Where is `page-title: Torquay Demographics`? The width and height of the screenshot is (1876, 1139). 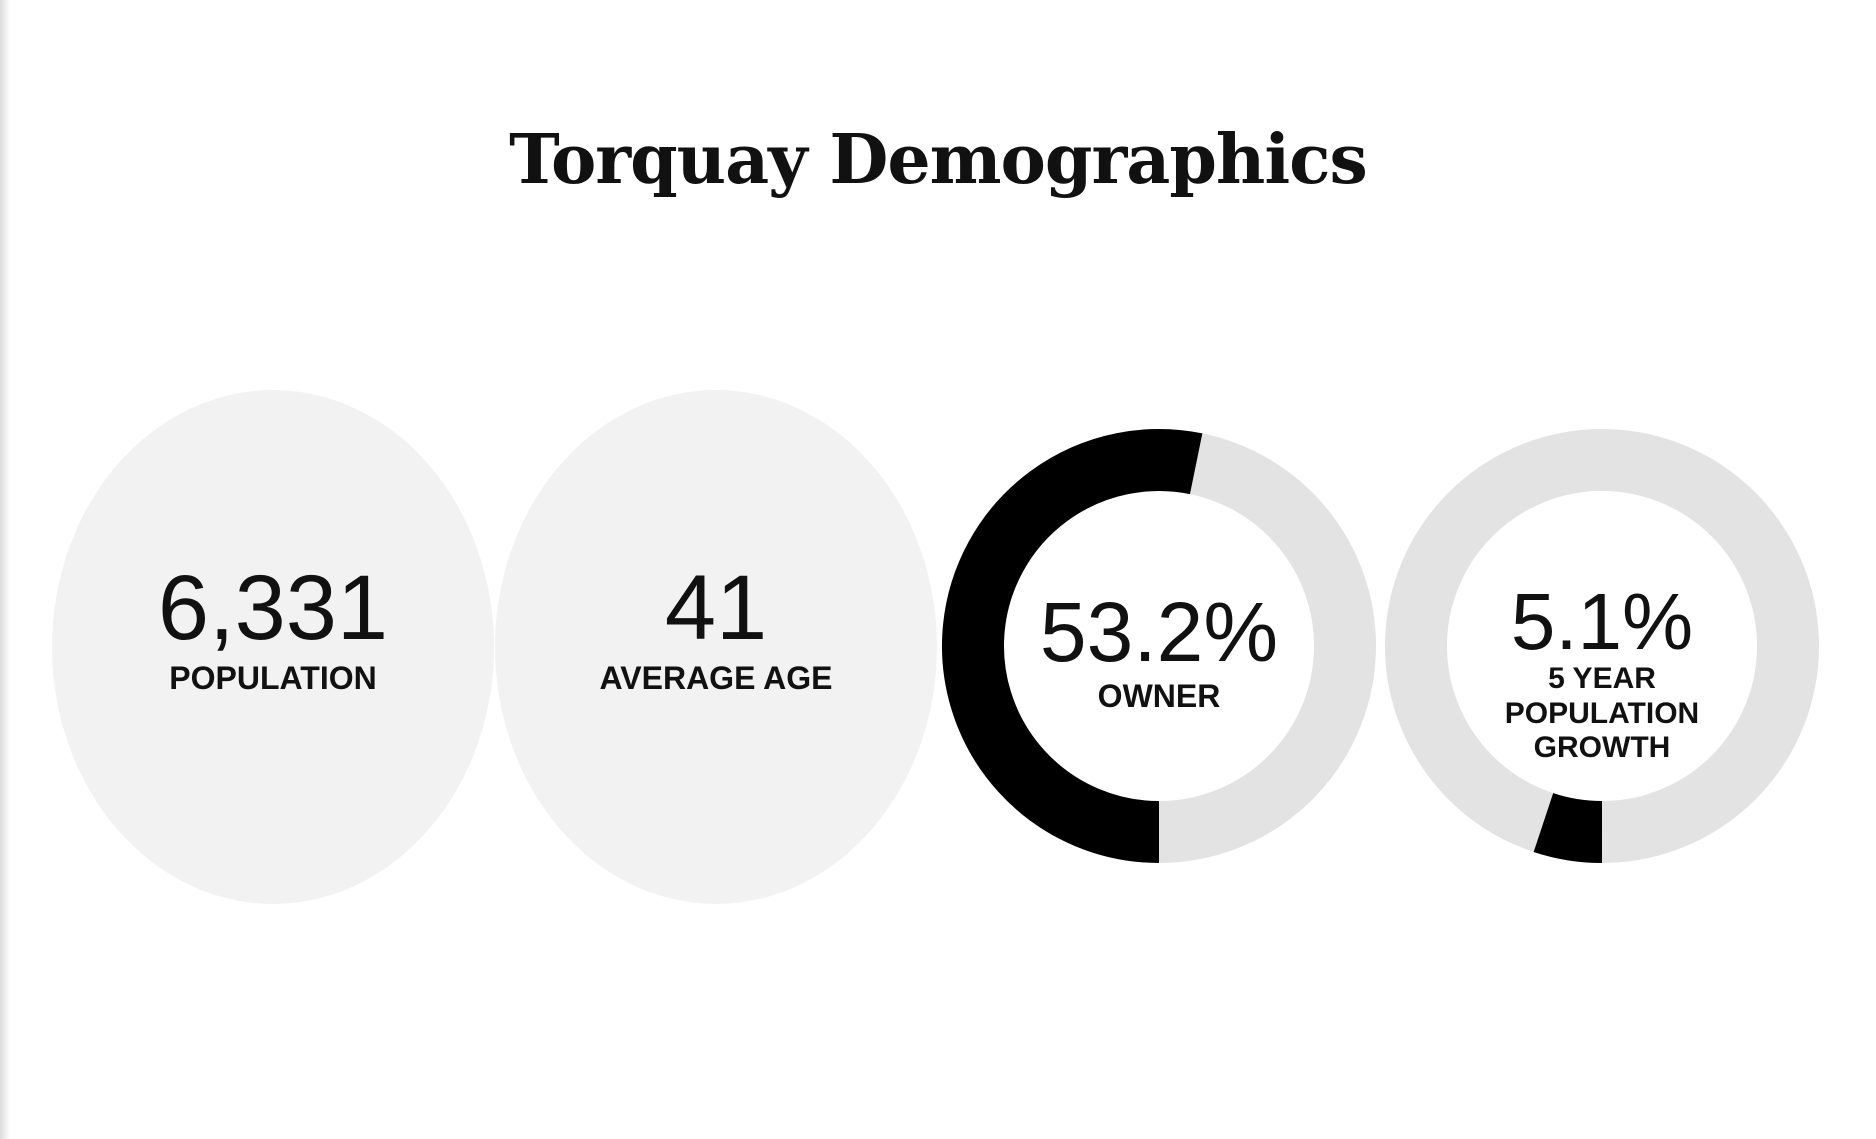
page-title: Torquay Demographics is located at coordinates (938, 160).